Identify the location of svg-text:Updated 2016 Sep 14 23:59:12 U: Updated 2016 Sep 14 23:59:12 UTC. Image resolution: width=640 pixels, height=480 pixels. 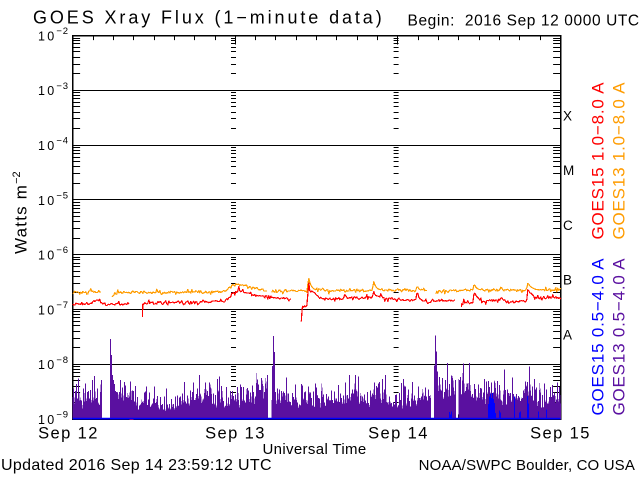
(136, 465).